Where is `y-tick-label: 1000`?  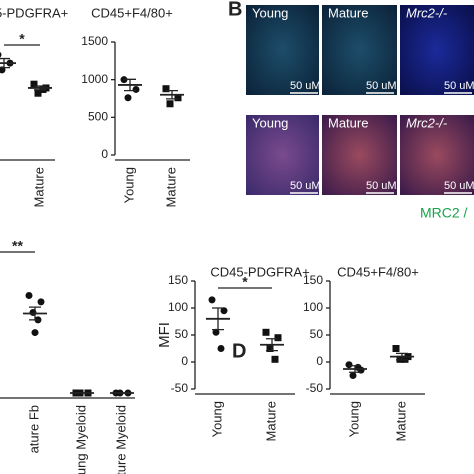 y-tick-label: 1000 is located at coordinates (94, 79).